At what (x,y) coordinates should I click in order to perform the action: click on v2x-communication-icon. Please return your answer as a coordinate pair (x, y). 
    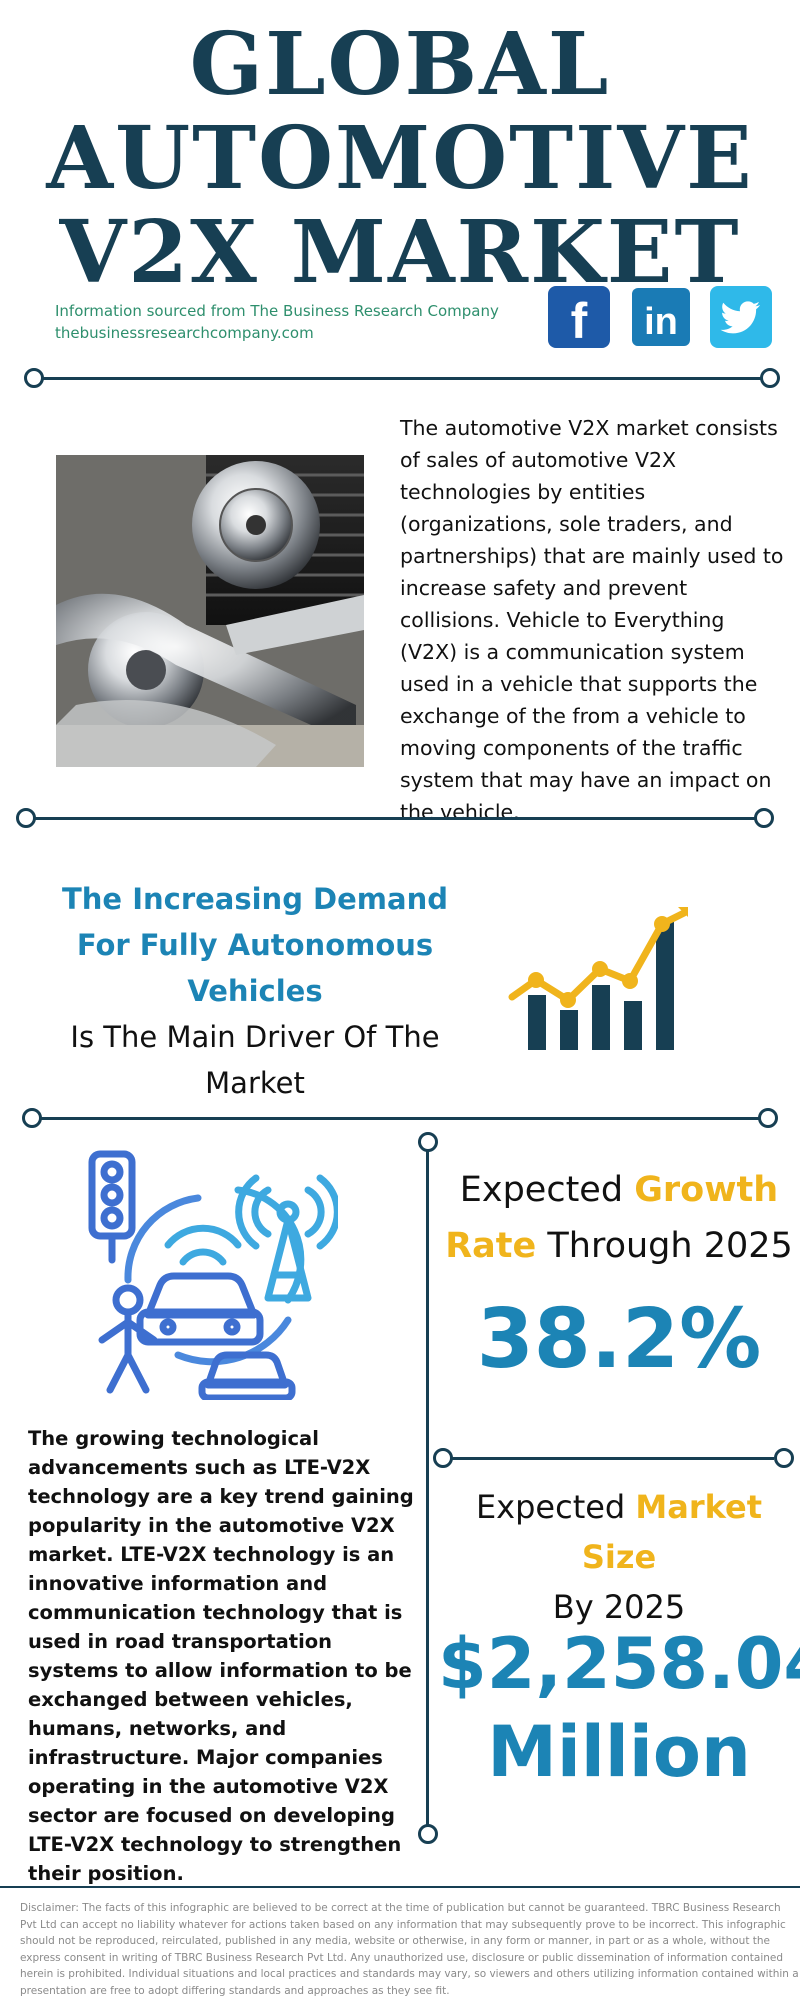
    Looking at the image, I should click on (214, 1276).